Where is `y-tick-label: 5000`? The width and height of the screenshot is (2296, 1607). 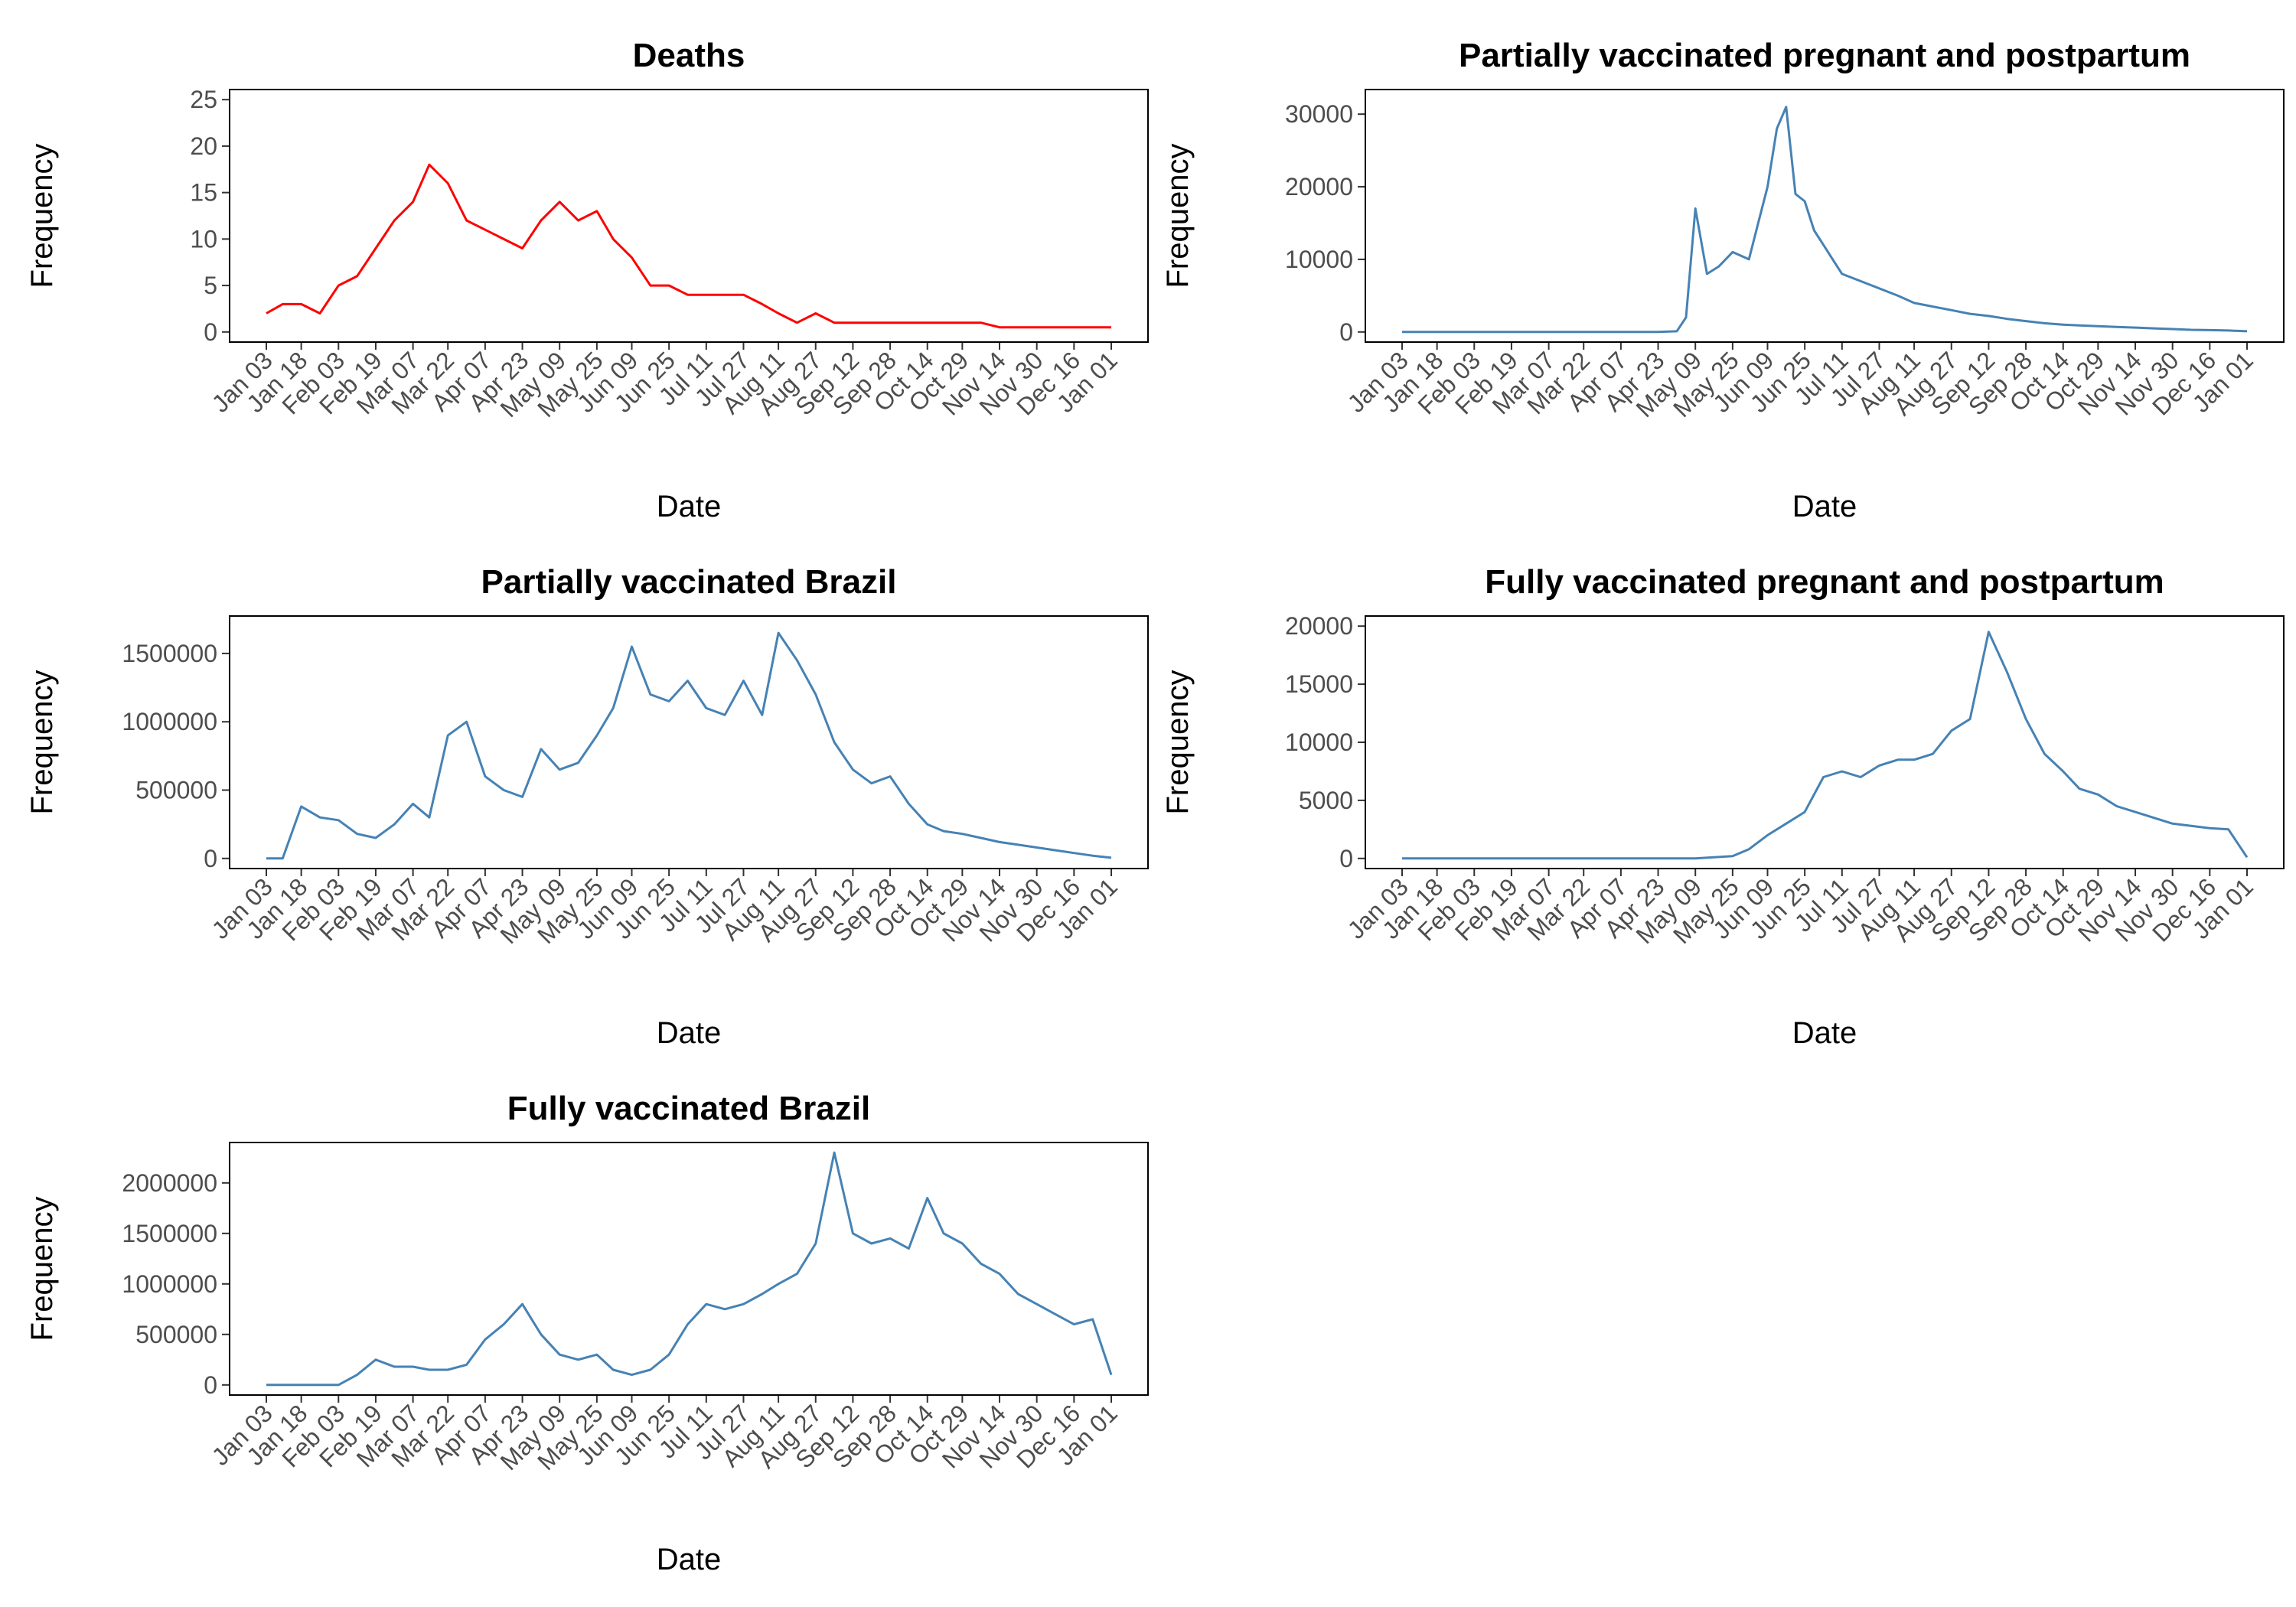 y-tick-label: 5000 is located at coordinates (1326, 800).